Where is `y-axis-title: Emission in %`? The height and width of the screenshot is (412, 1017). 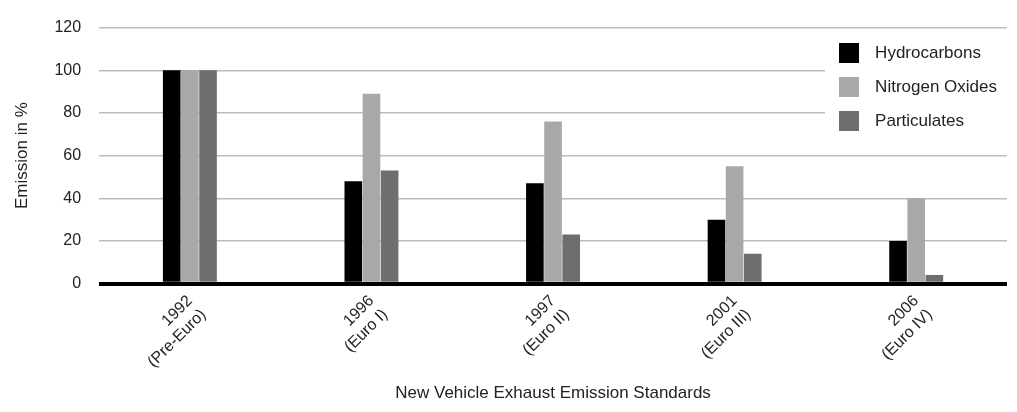 y-axis-title: Emission in % is located at coordinates (21, 155).